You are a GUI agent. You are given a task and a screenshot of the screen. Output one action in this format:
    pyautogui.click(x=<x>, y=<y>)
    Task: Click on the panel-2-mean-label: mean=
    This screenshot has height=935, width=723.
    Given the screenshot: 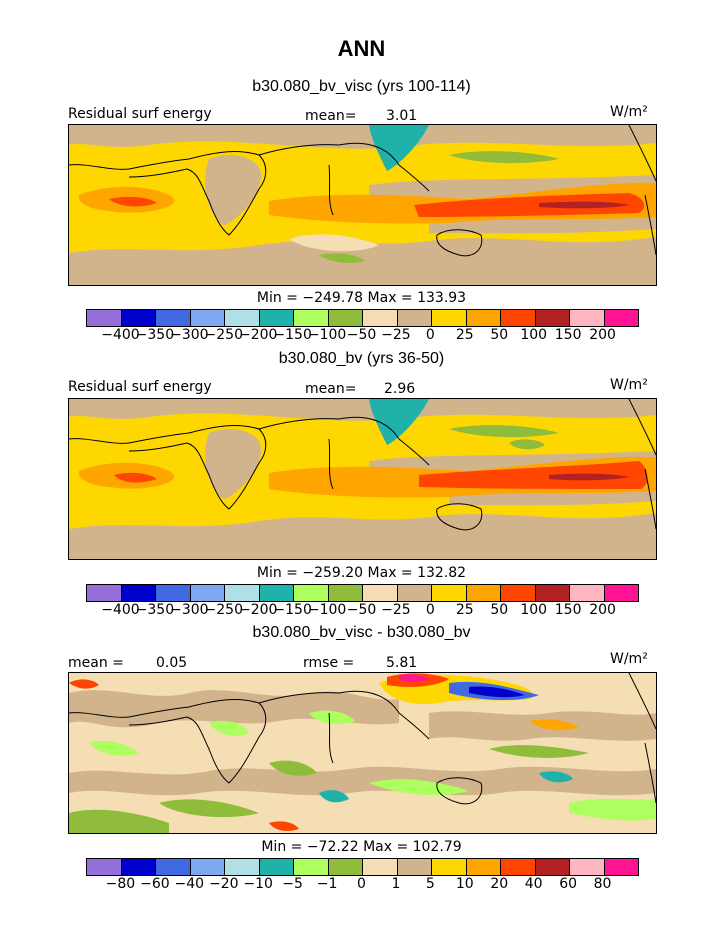 What is the action you would take?
    pyautogui.click(x=331, y=389)
    